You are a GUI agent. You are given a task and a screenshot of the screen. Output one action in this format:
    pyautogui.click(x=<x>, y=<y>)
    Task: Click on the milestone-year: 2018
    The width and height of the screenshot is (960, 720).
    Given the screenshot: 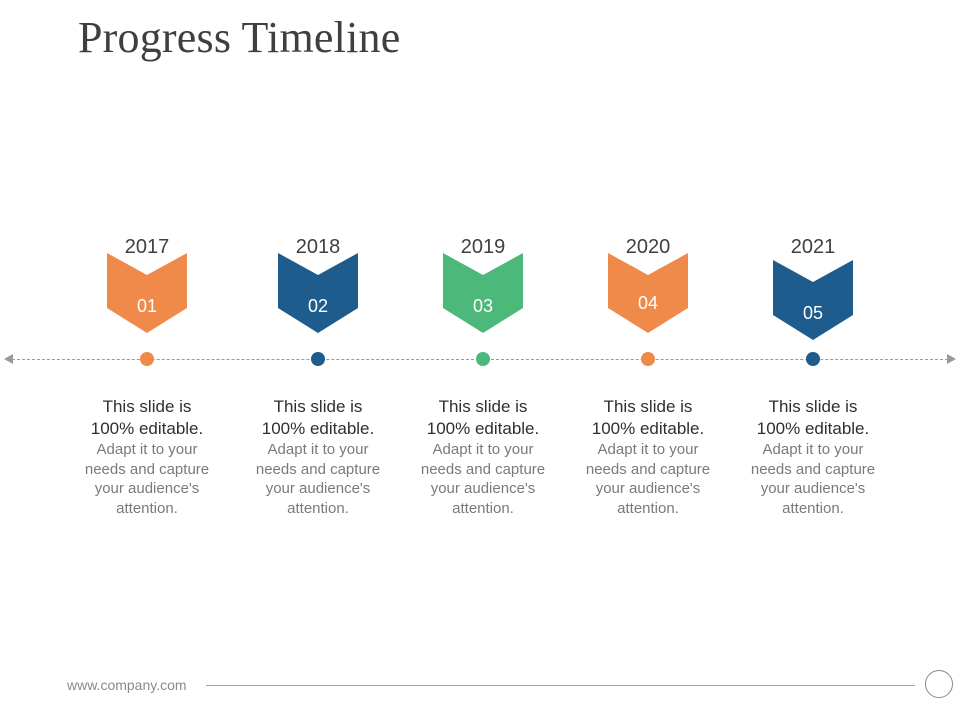 What is the action you would take?
    pyautogui.click(x=318, y=247)
    